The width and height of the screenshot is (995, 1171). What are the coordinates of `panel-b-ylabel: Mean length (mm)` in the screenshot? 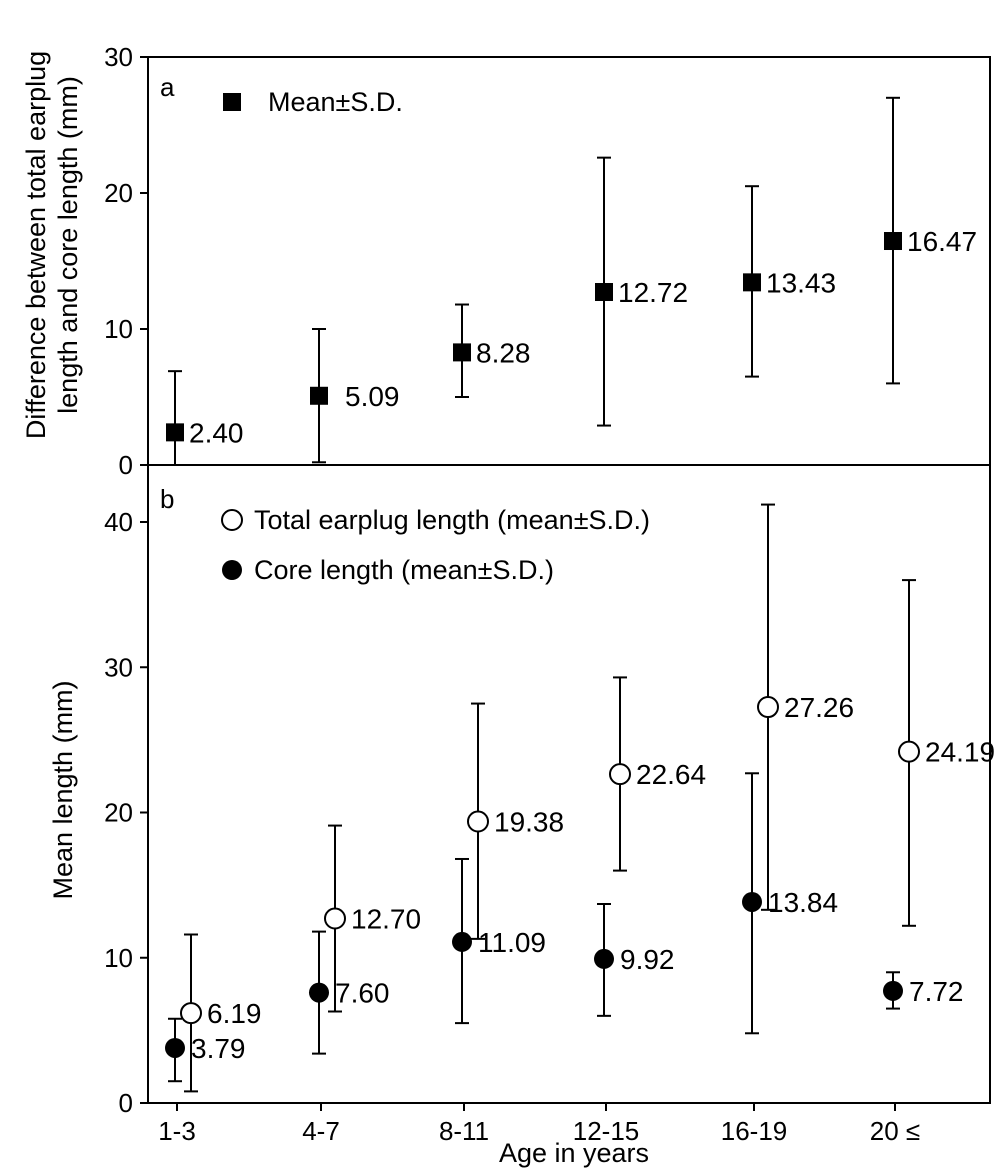 It's located at (63, 789).